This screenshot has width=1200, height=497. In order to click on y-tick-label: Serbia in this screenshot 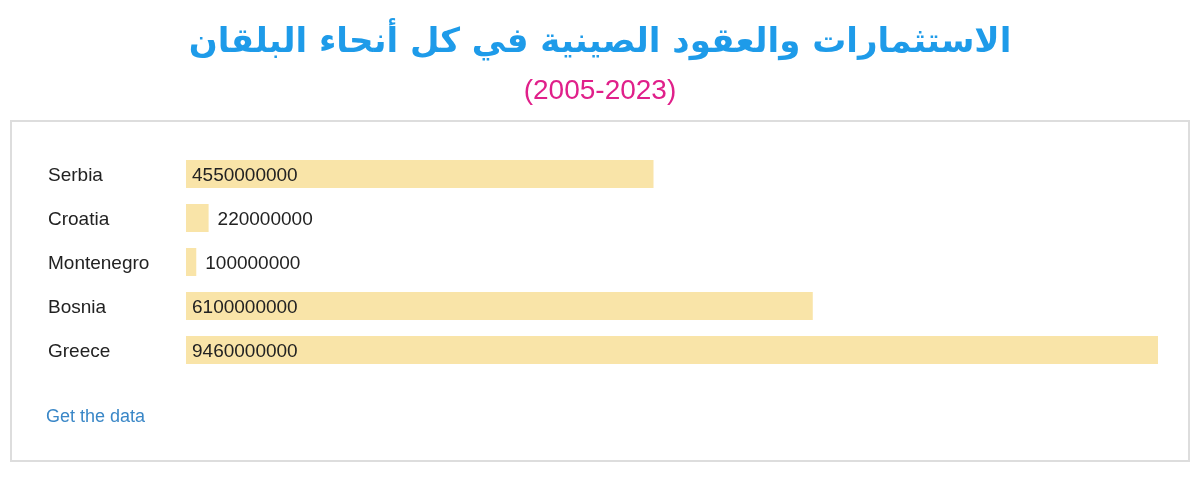, I will do `click(76, 174)`.